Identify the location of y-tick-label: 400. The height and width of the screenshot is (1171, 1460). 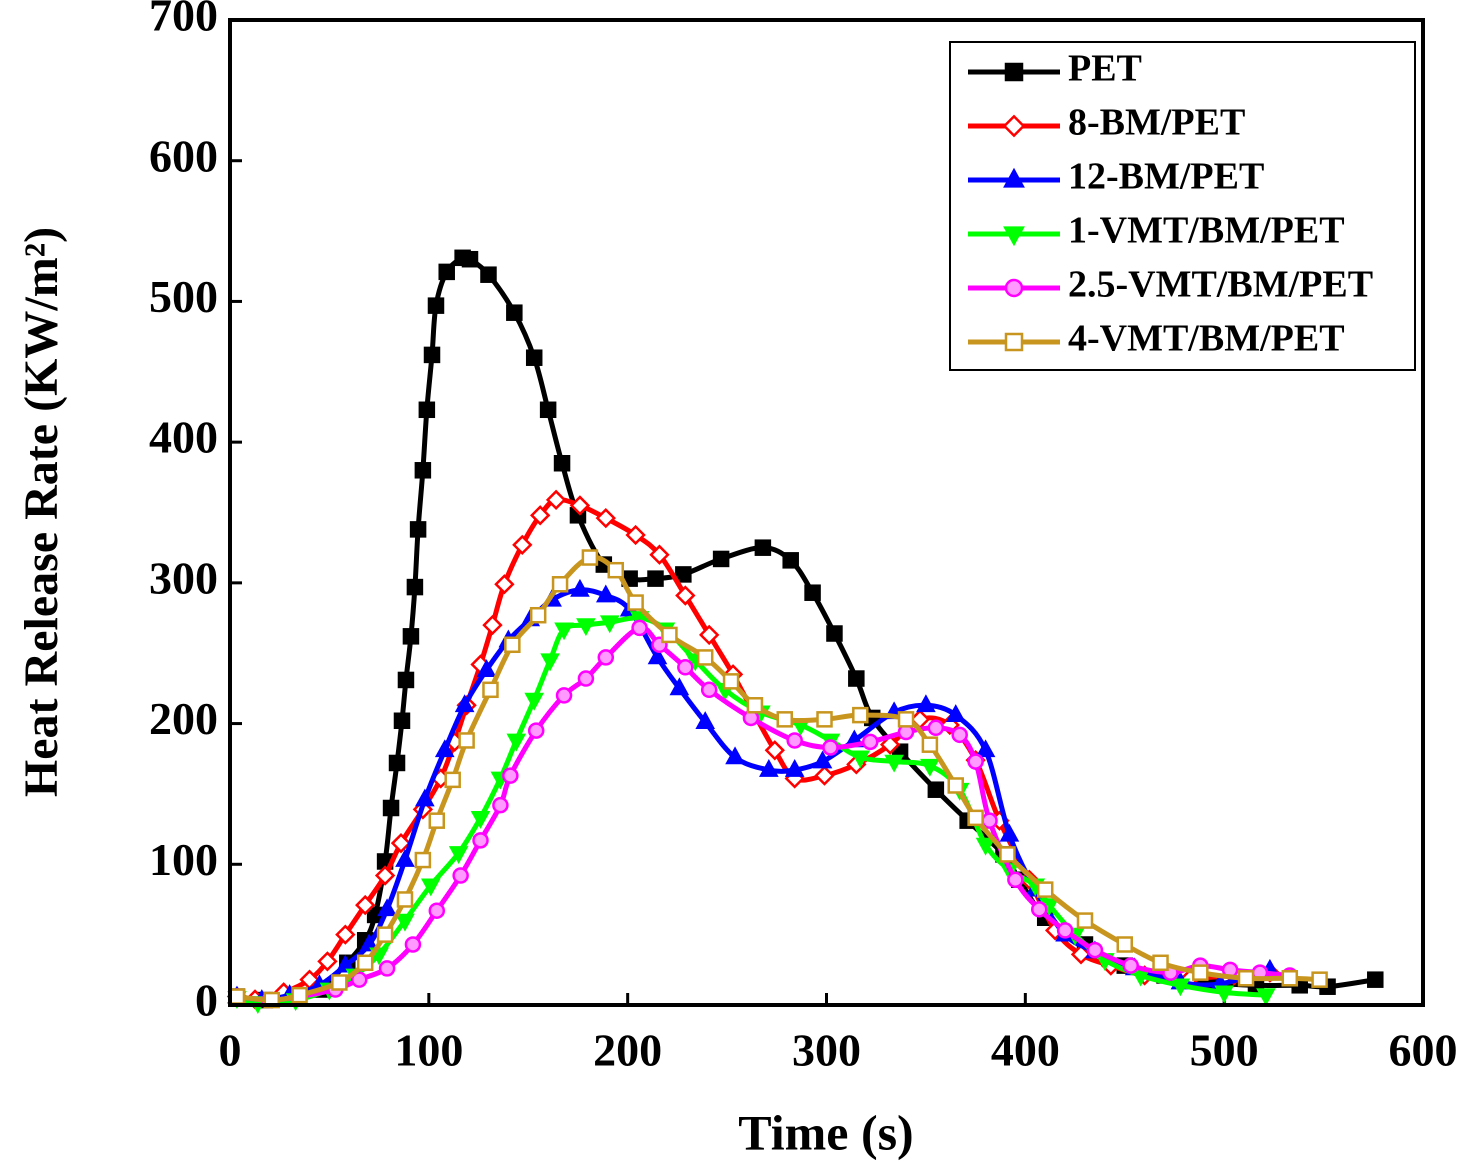
(183, 437).